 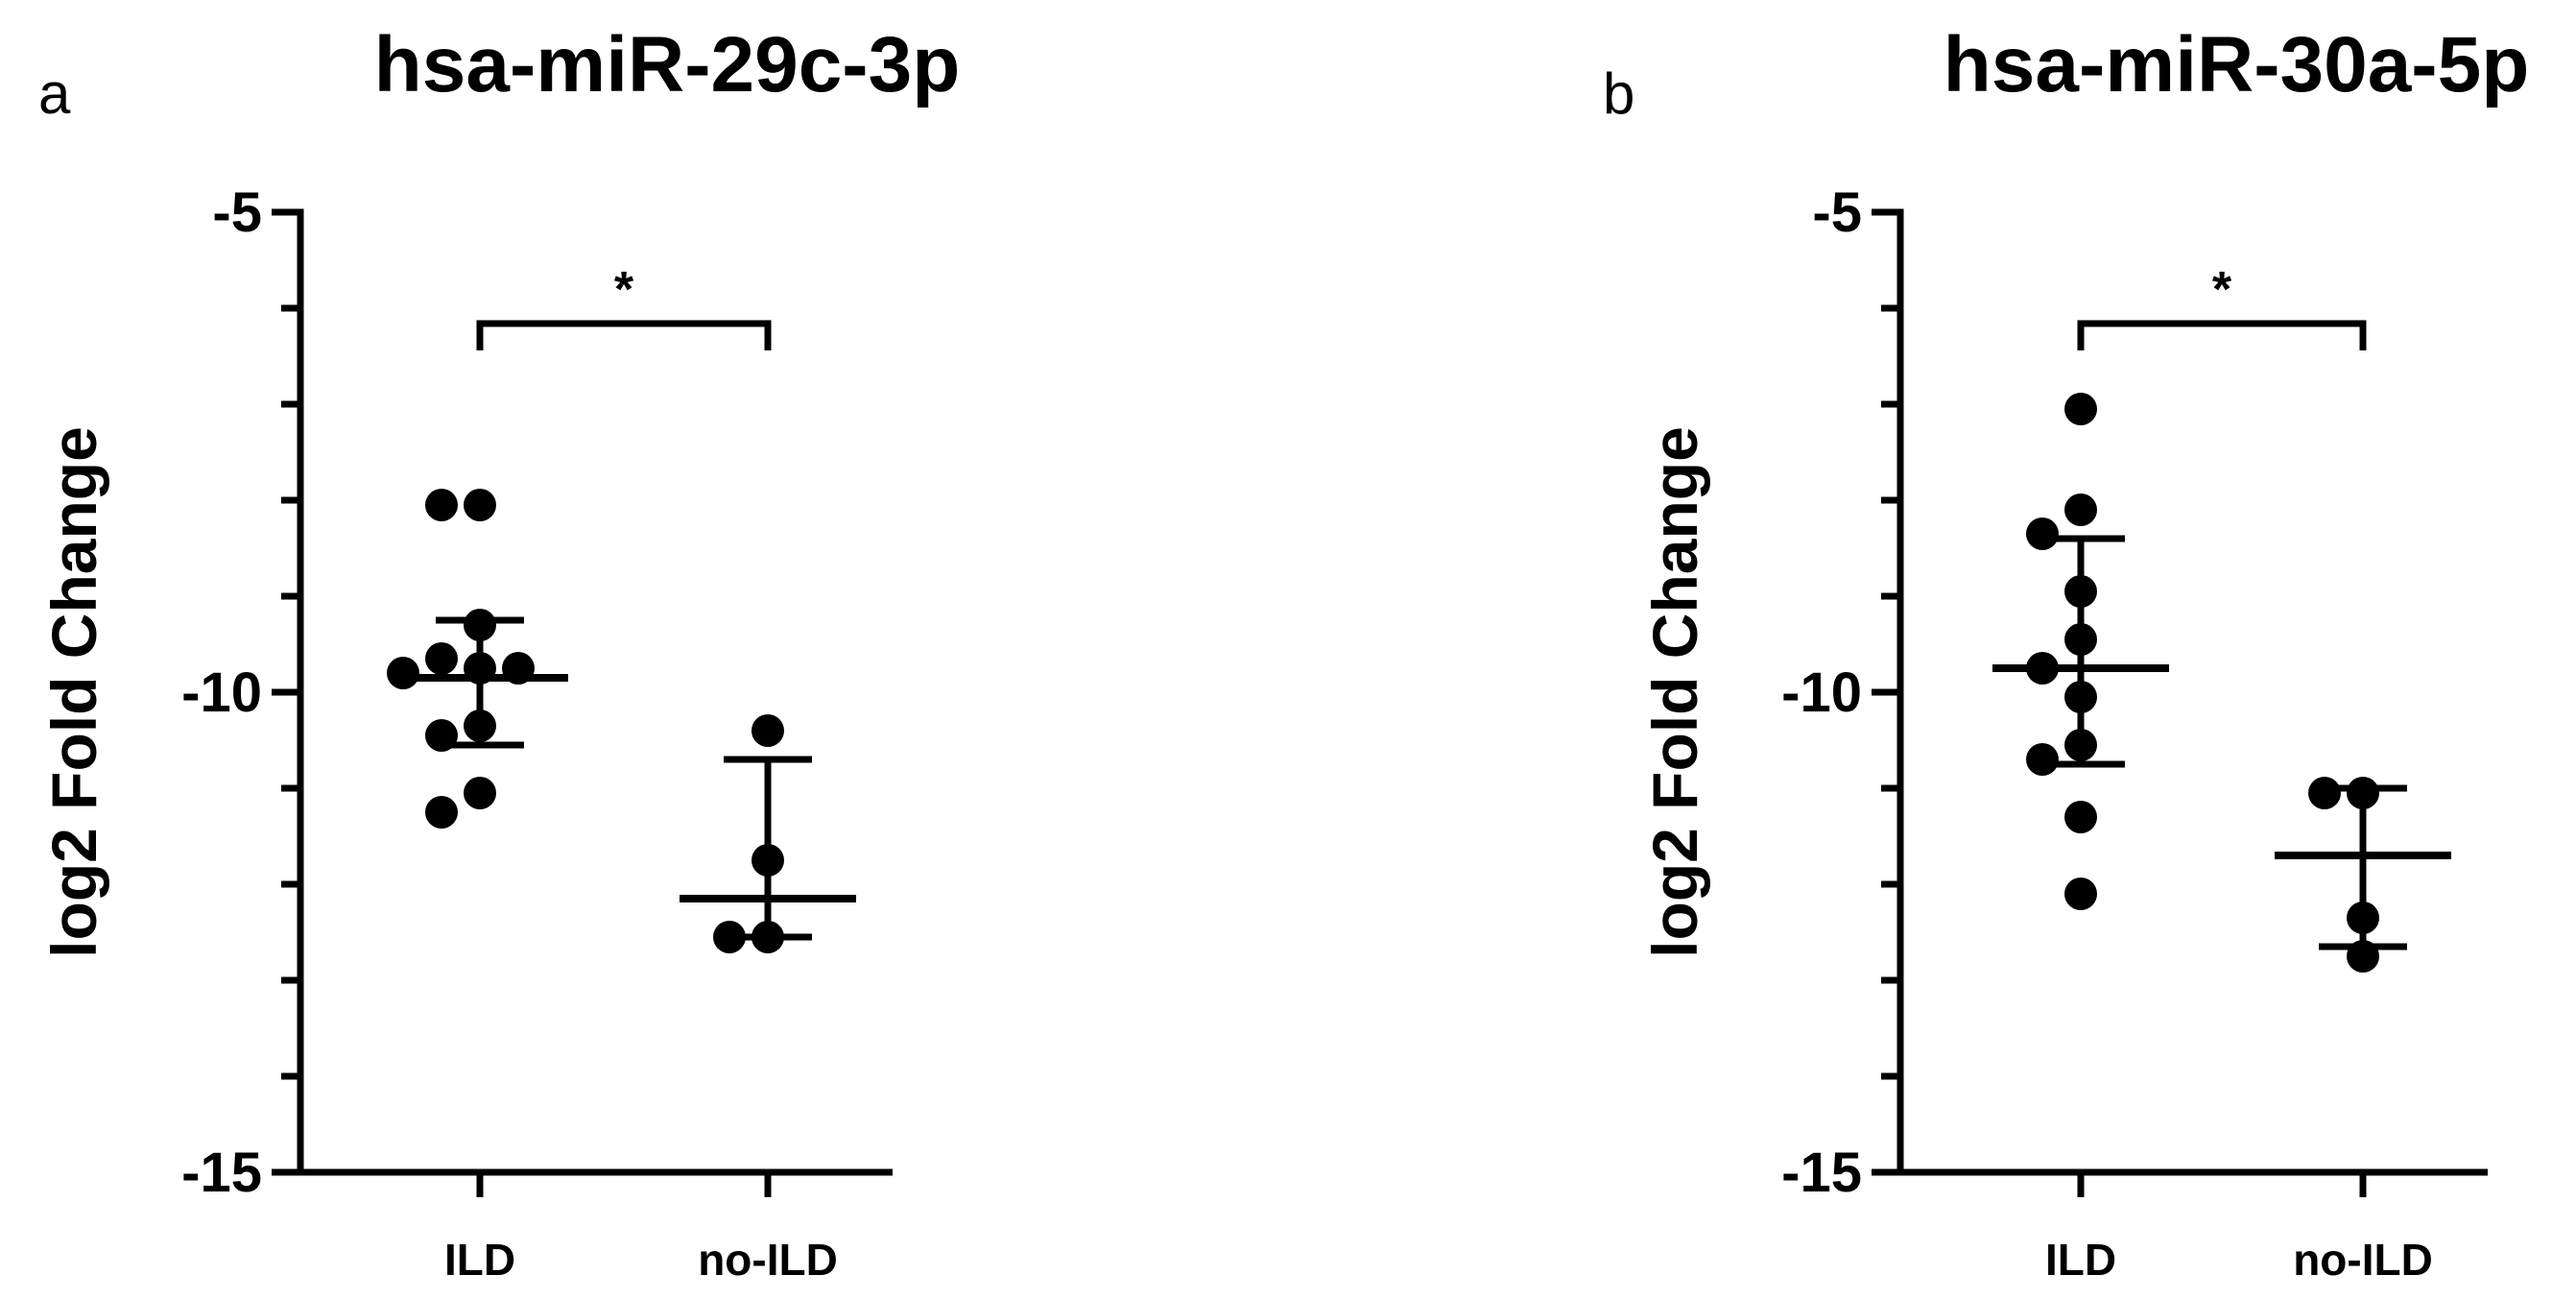 What do you see at coordinates (2237, 65) in the screenshot?
I see `chart-title: hsa-miR-30a-5p` at bounding box center [2237, 65].